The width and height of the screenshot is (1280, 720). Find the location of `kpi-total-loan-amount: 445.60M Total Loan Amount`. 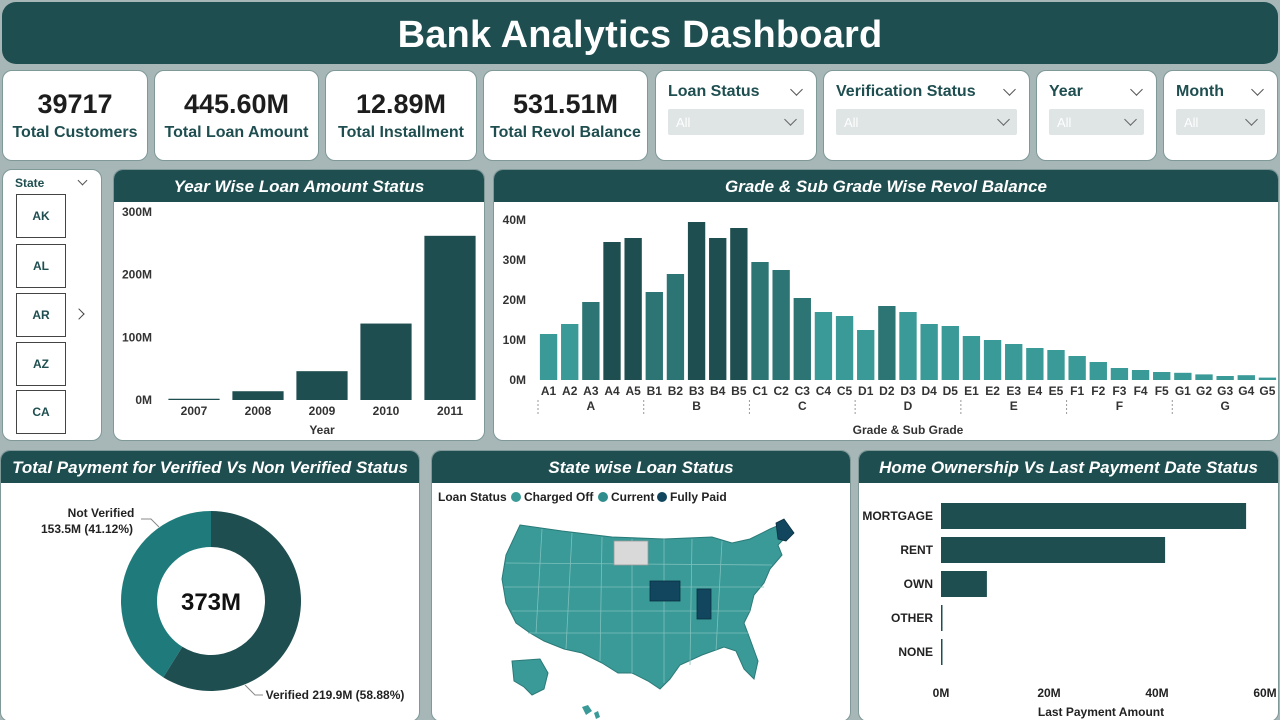

kpi-total-loan-amount: 445.60M Total Loan Amount is located at coordinates (236, 115).